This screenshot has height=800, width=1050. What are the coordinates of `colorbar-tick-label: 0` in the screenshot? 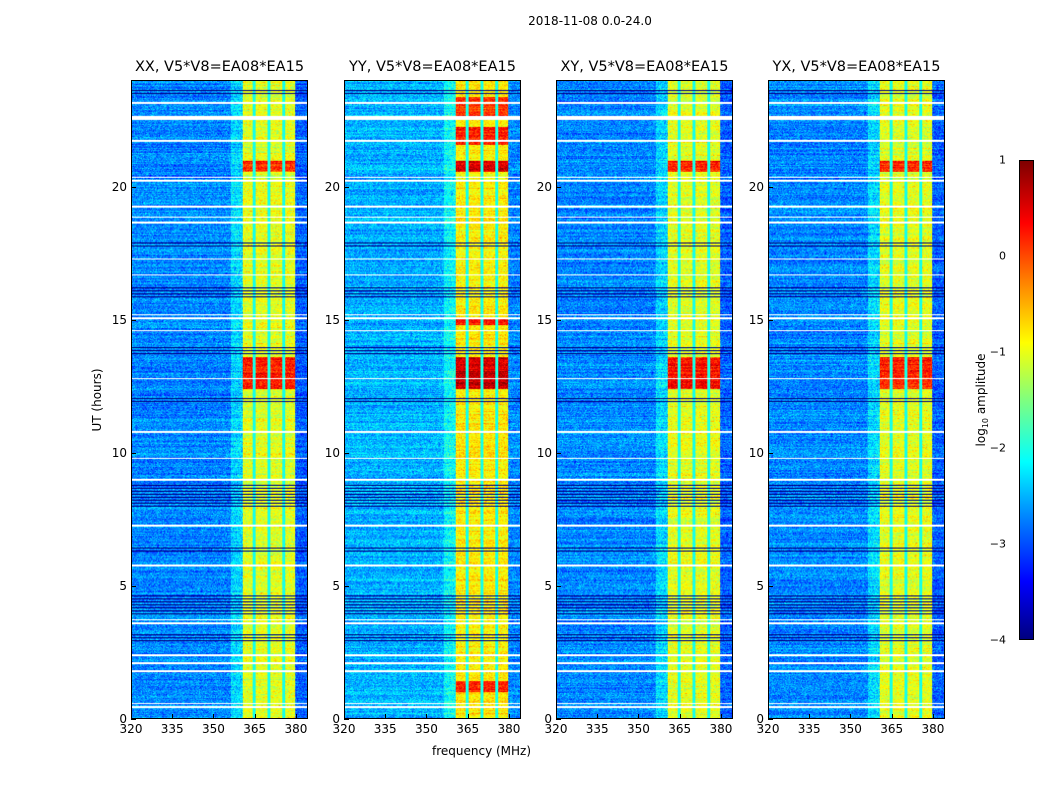 It's located at (1002, 256).